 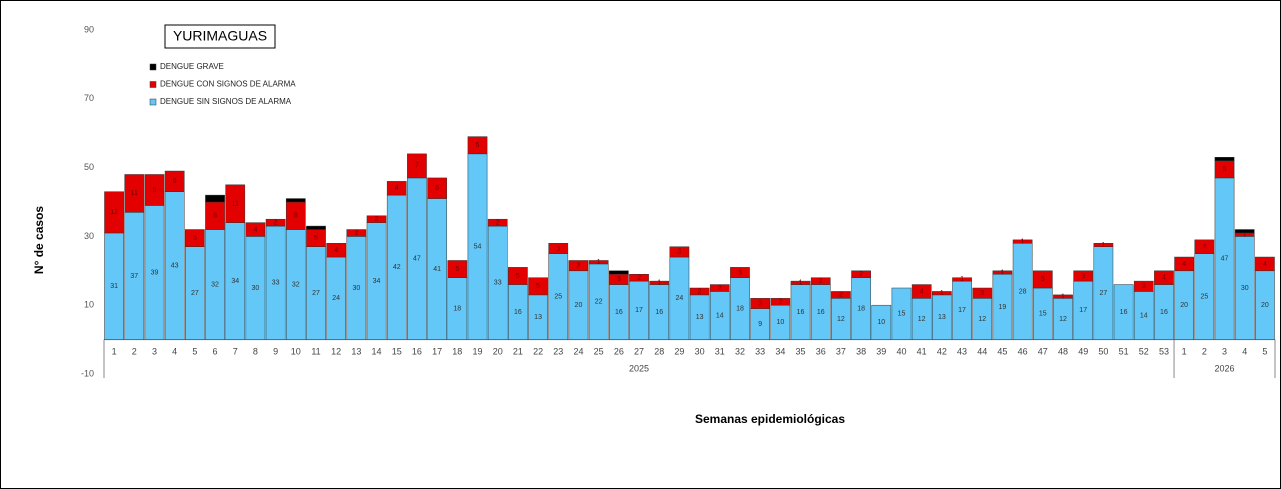 I want to click on x-tick-label: 5, so click(x=1264, y=351).